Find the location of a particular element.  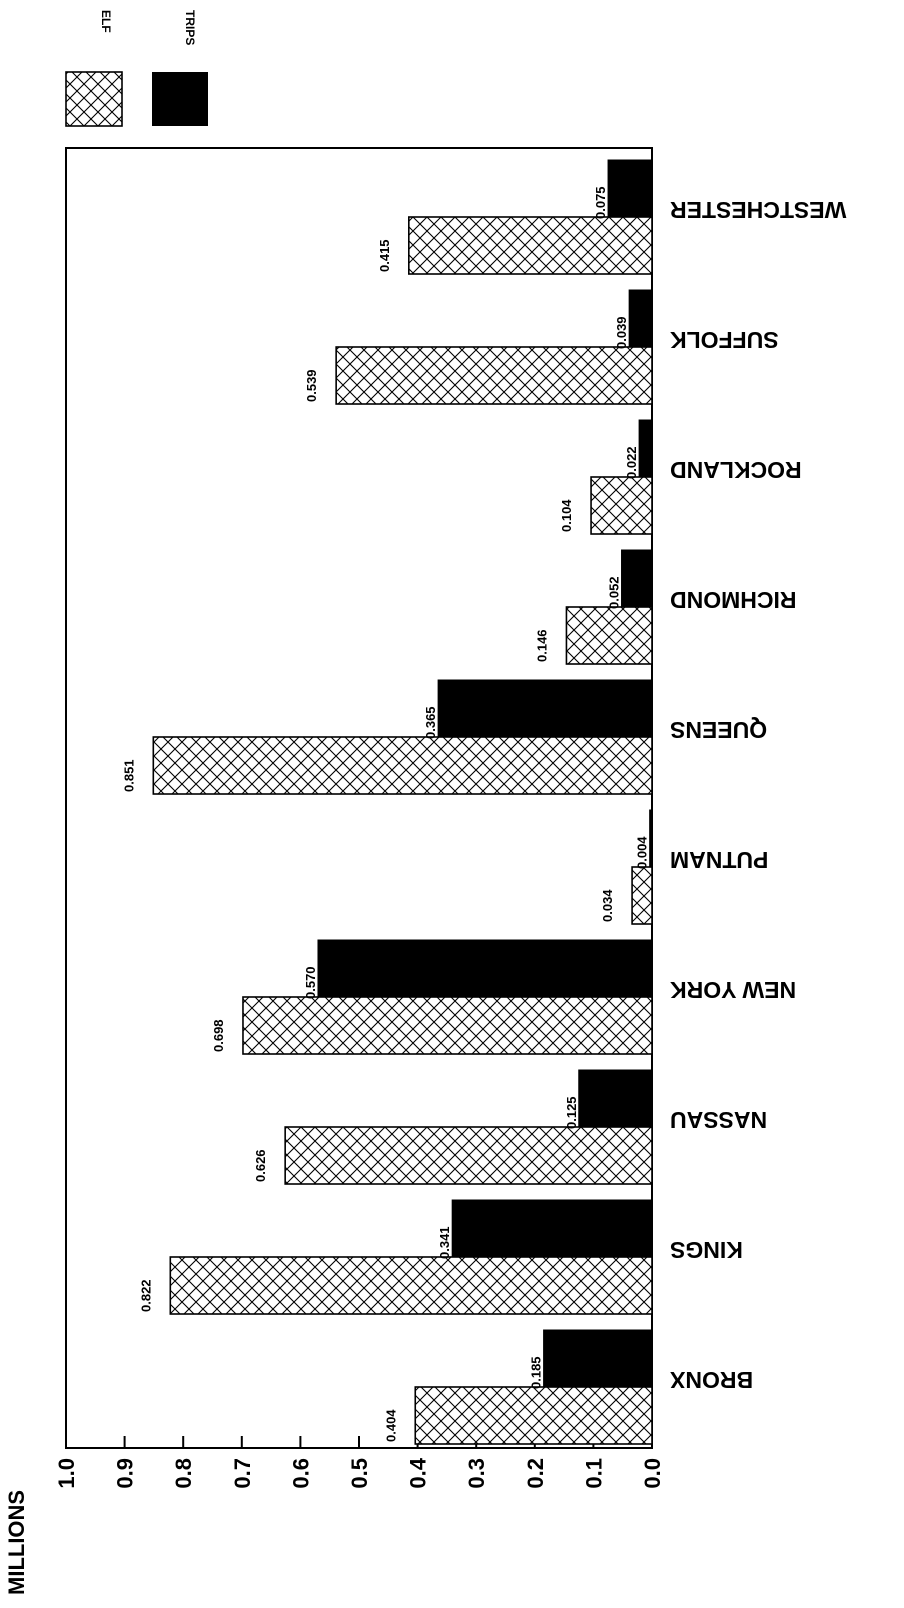

value-label-elf: 0.034 is located at coordinates (607, 905).